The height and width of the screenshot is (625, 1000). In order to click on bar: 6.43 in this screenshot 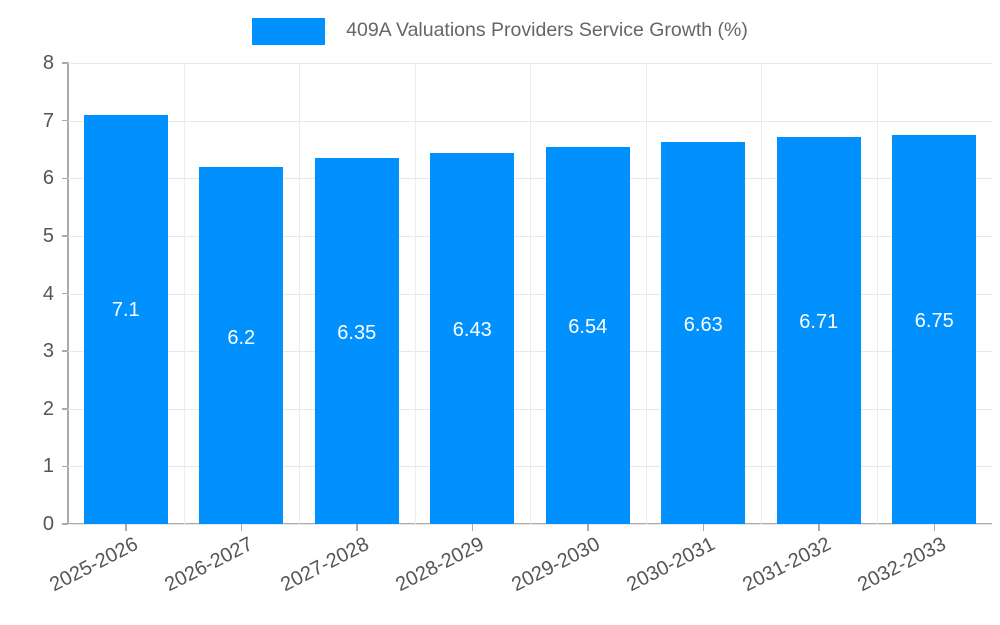, I will do `click(472, 338)`.